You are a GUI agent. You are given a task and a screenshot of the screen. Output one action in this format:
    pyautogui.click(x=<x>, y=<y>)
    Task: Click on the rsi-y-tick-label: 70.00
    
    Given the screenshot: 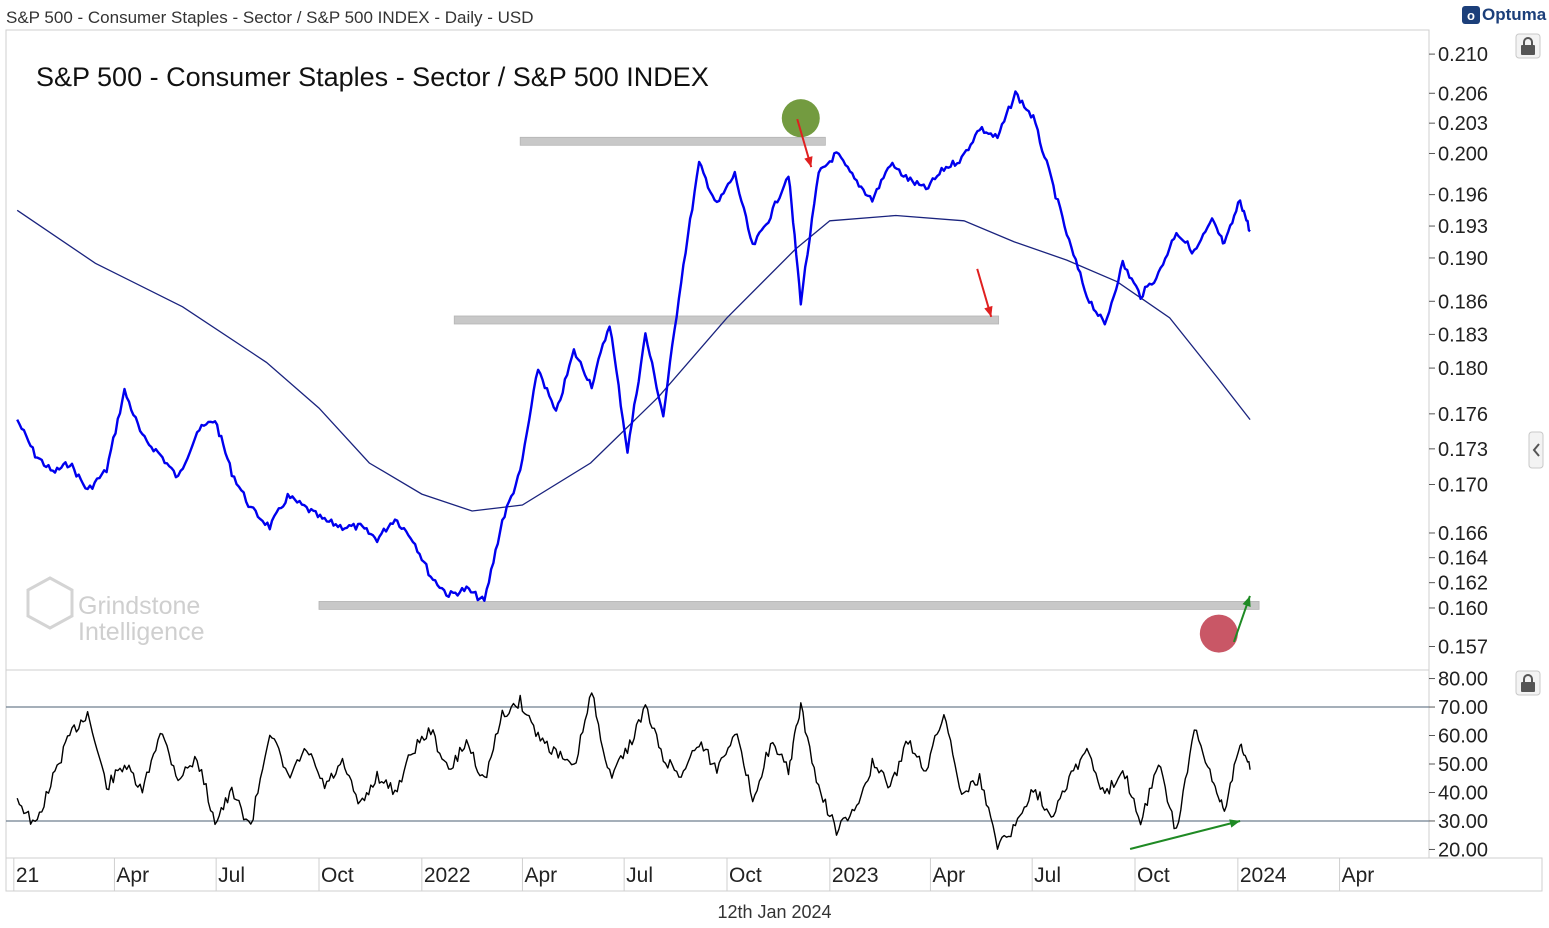 What is the action you would take?
    pyautogui.click(x=1463, y=708)
    